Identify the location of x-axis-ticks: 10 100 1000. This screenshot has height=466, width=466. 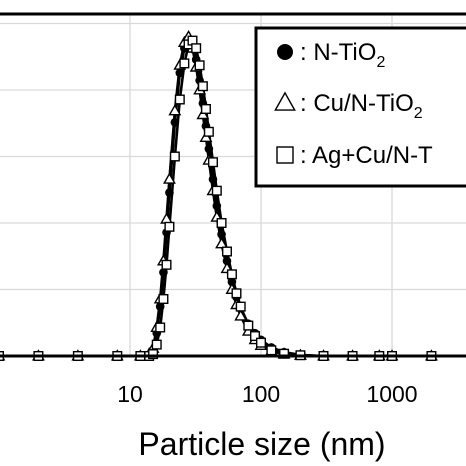
(267, 394).